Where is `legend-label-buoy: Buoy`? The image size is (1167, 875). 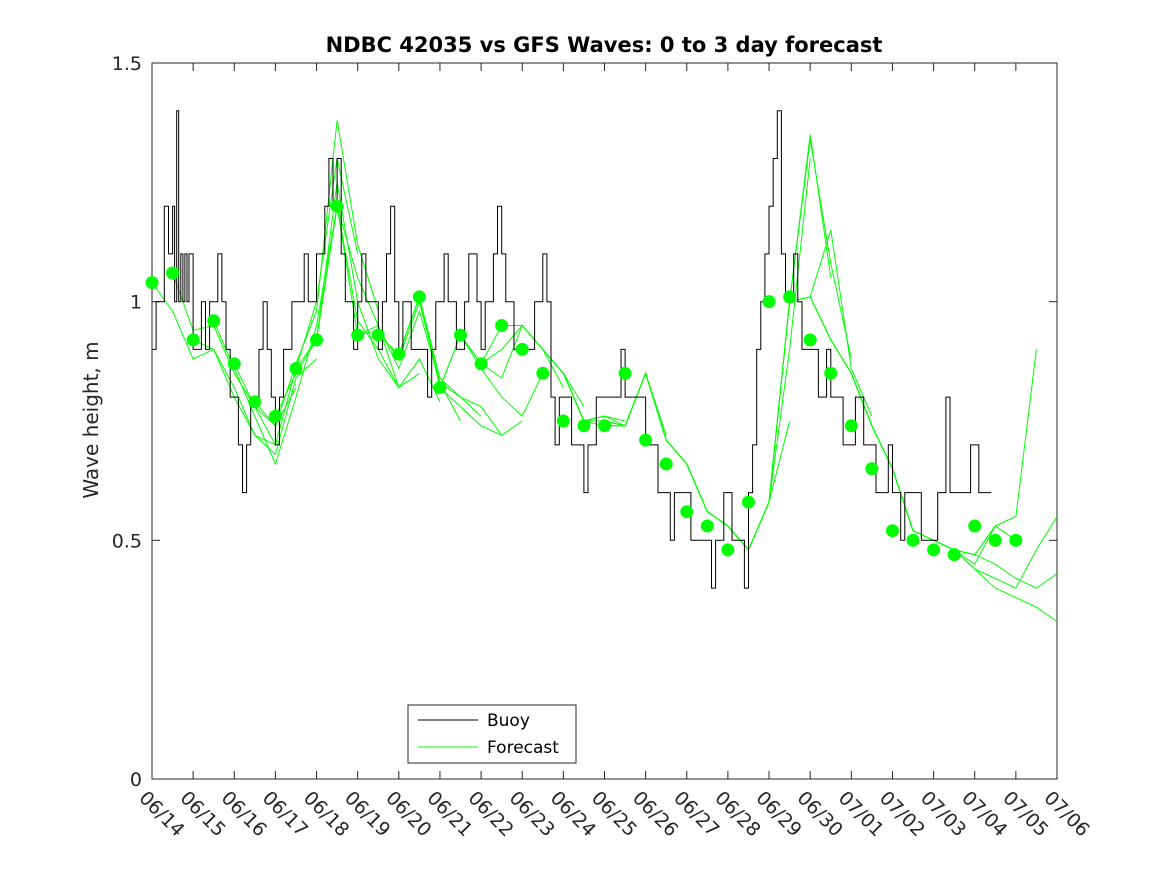
legend-label-buoy: Buoy is located at coordinates (508, 721).